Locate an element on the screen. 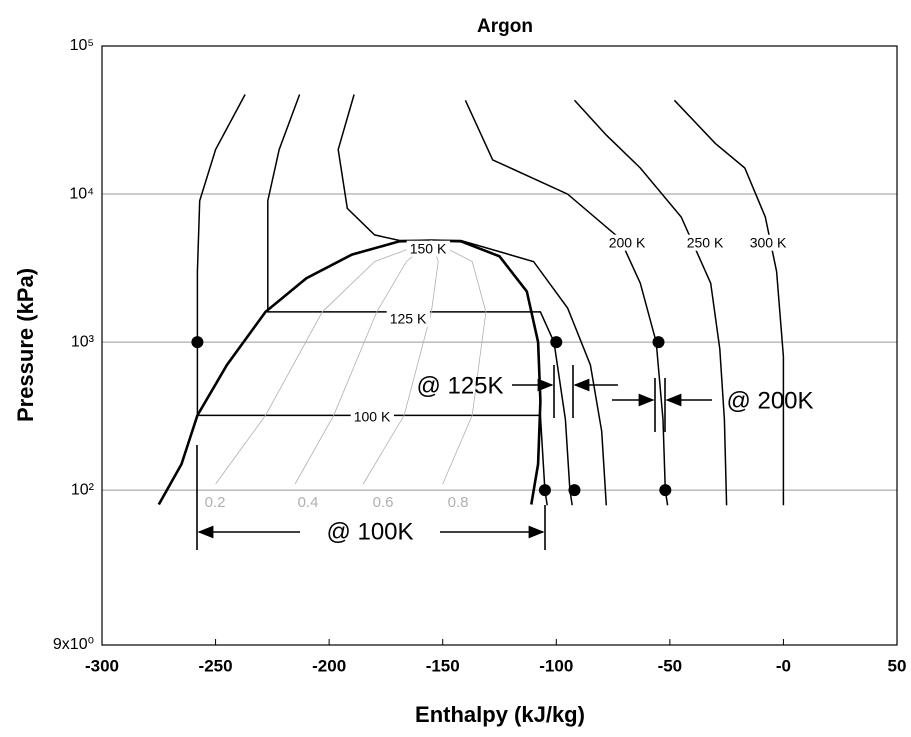 This screenshot has height=737, width=911. x-tick-label: -100 is located at coordinates (556, 665).